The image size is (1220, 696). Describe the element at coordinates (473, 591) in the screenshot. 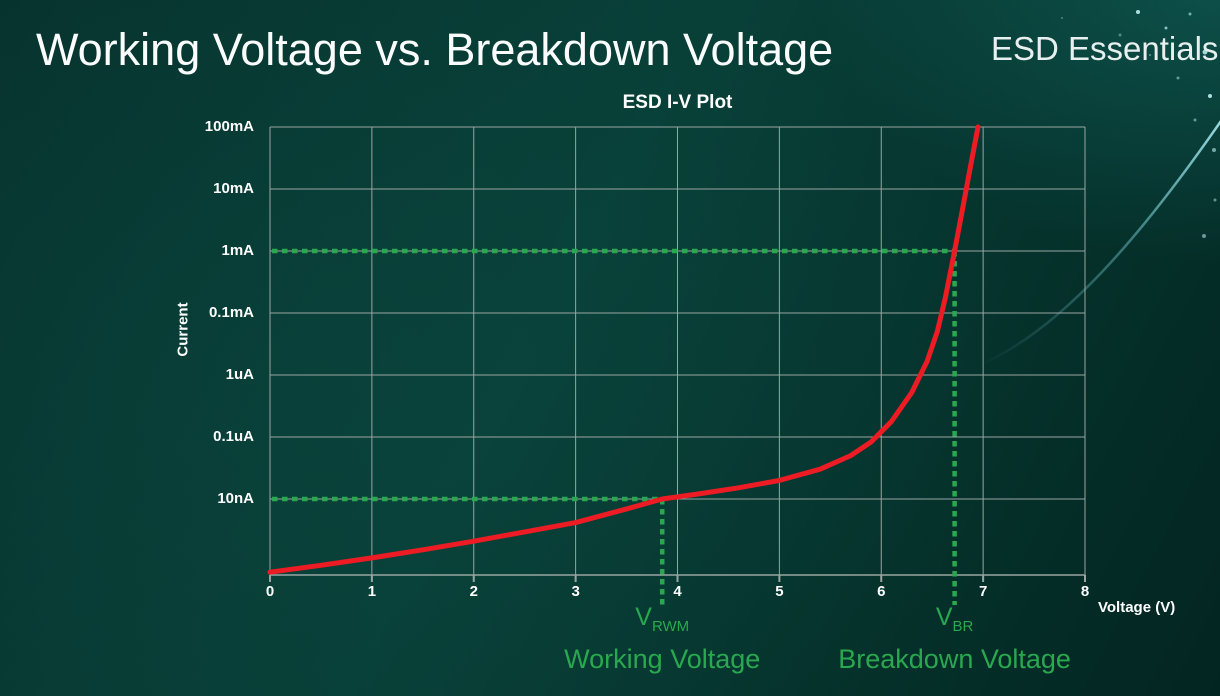

I see `x-tick-label: 2` at that location.